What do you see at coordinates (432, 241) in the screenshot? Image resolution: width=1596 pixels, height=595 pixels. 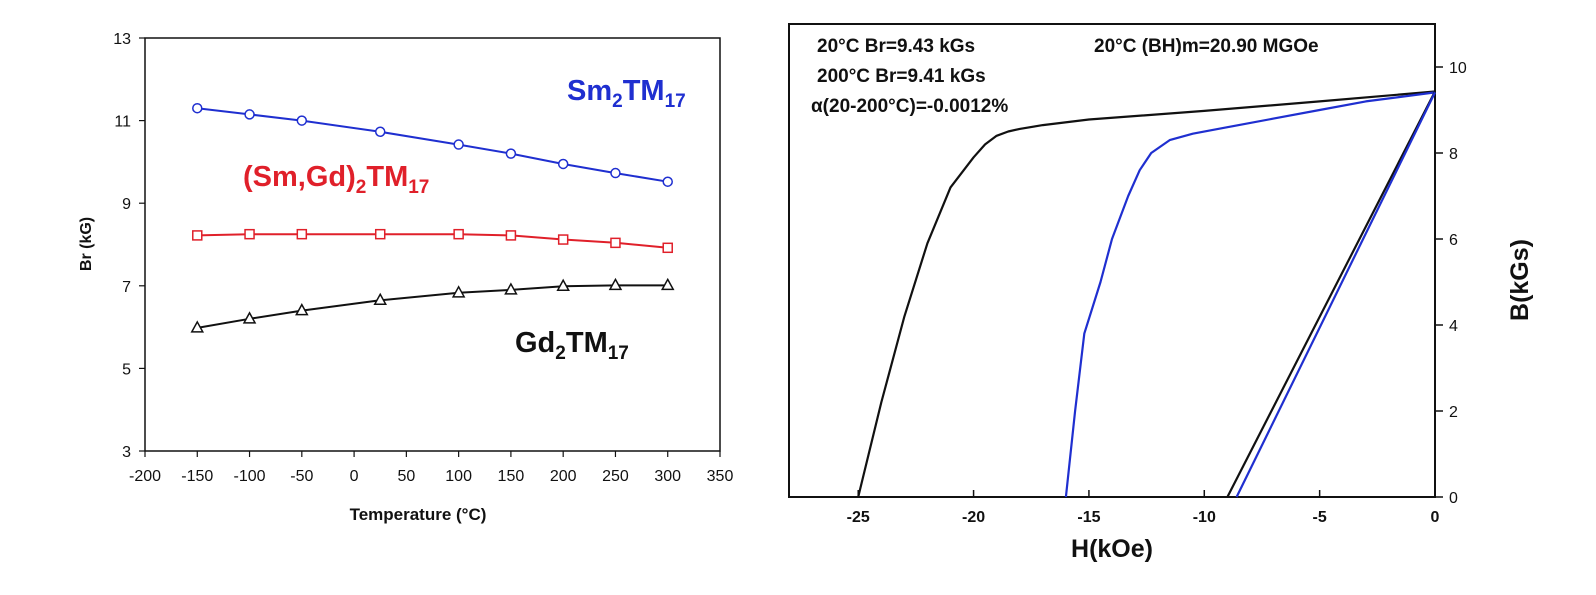 I see `series-line-smgd2tm17` at bounding box center [432, 241].